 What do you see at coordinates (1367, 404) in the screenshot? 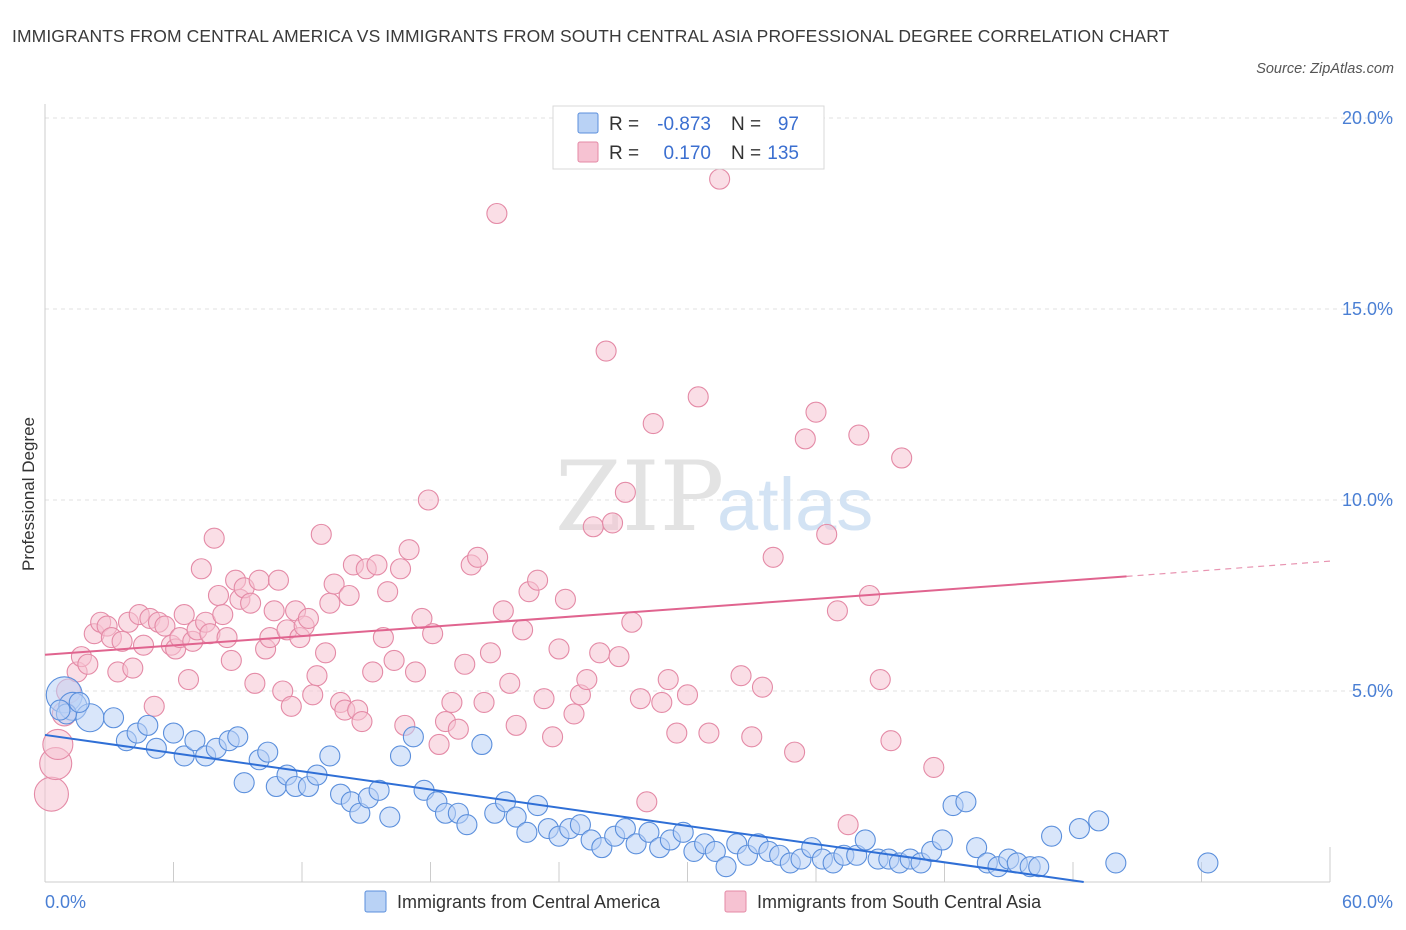
I see `y-tick-labels: 5.0% 10.0% 15.0% 20.0%` at bounding box center [1367, 404].